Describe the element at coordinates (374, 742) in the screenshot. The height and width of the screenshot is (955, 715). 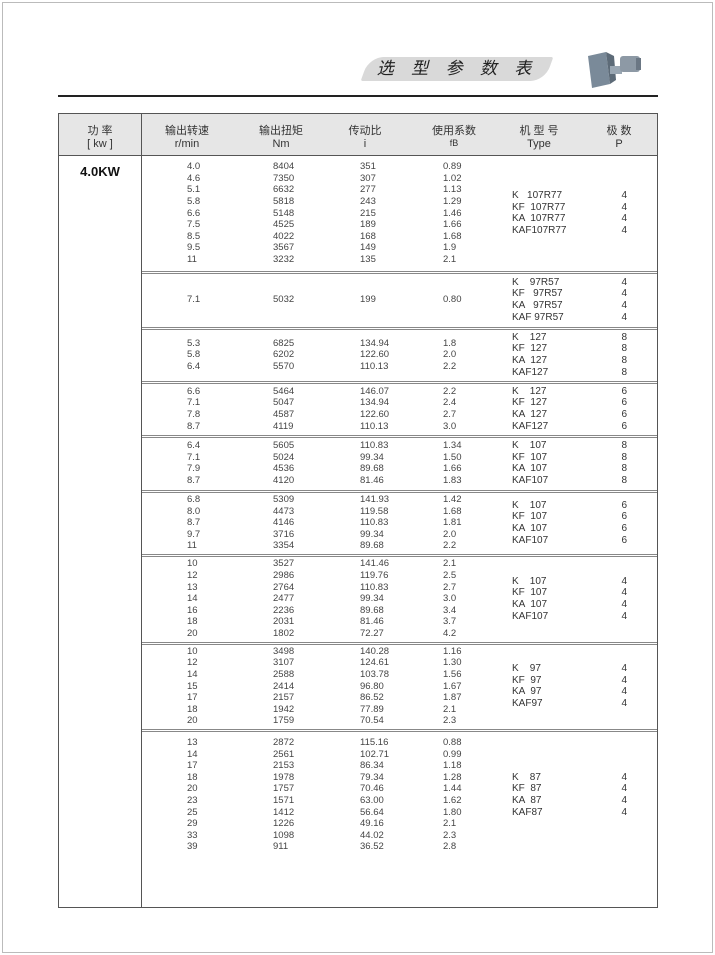
I see `ratio-column-cell: 115.16` at that location.